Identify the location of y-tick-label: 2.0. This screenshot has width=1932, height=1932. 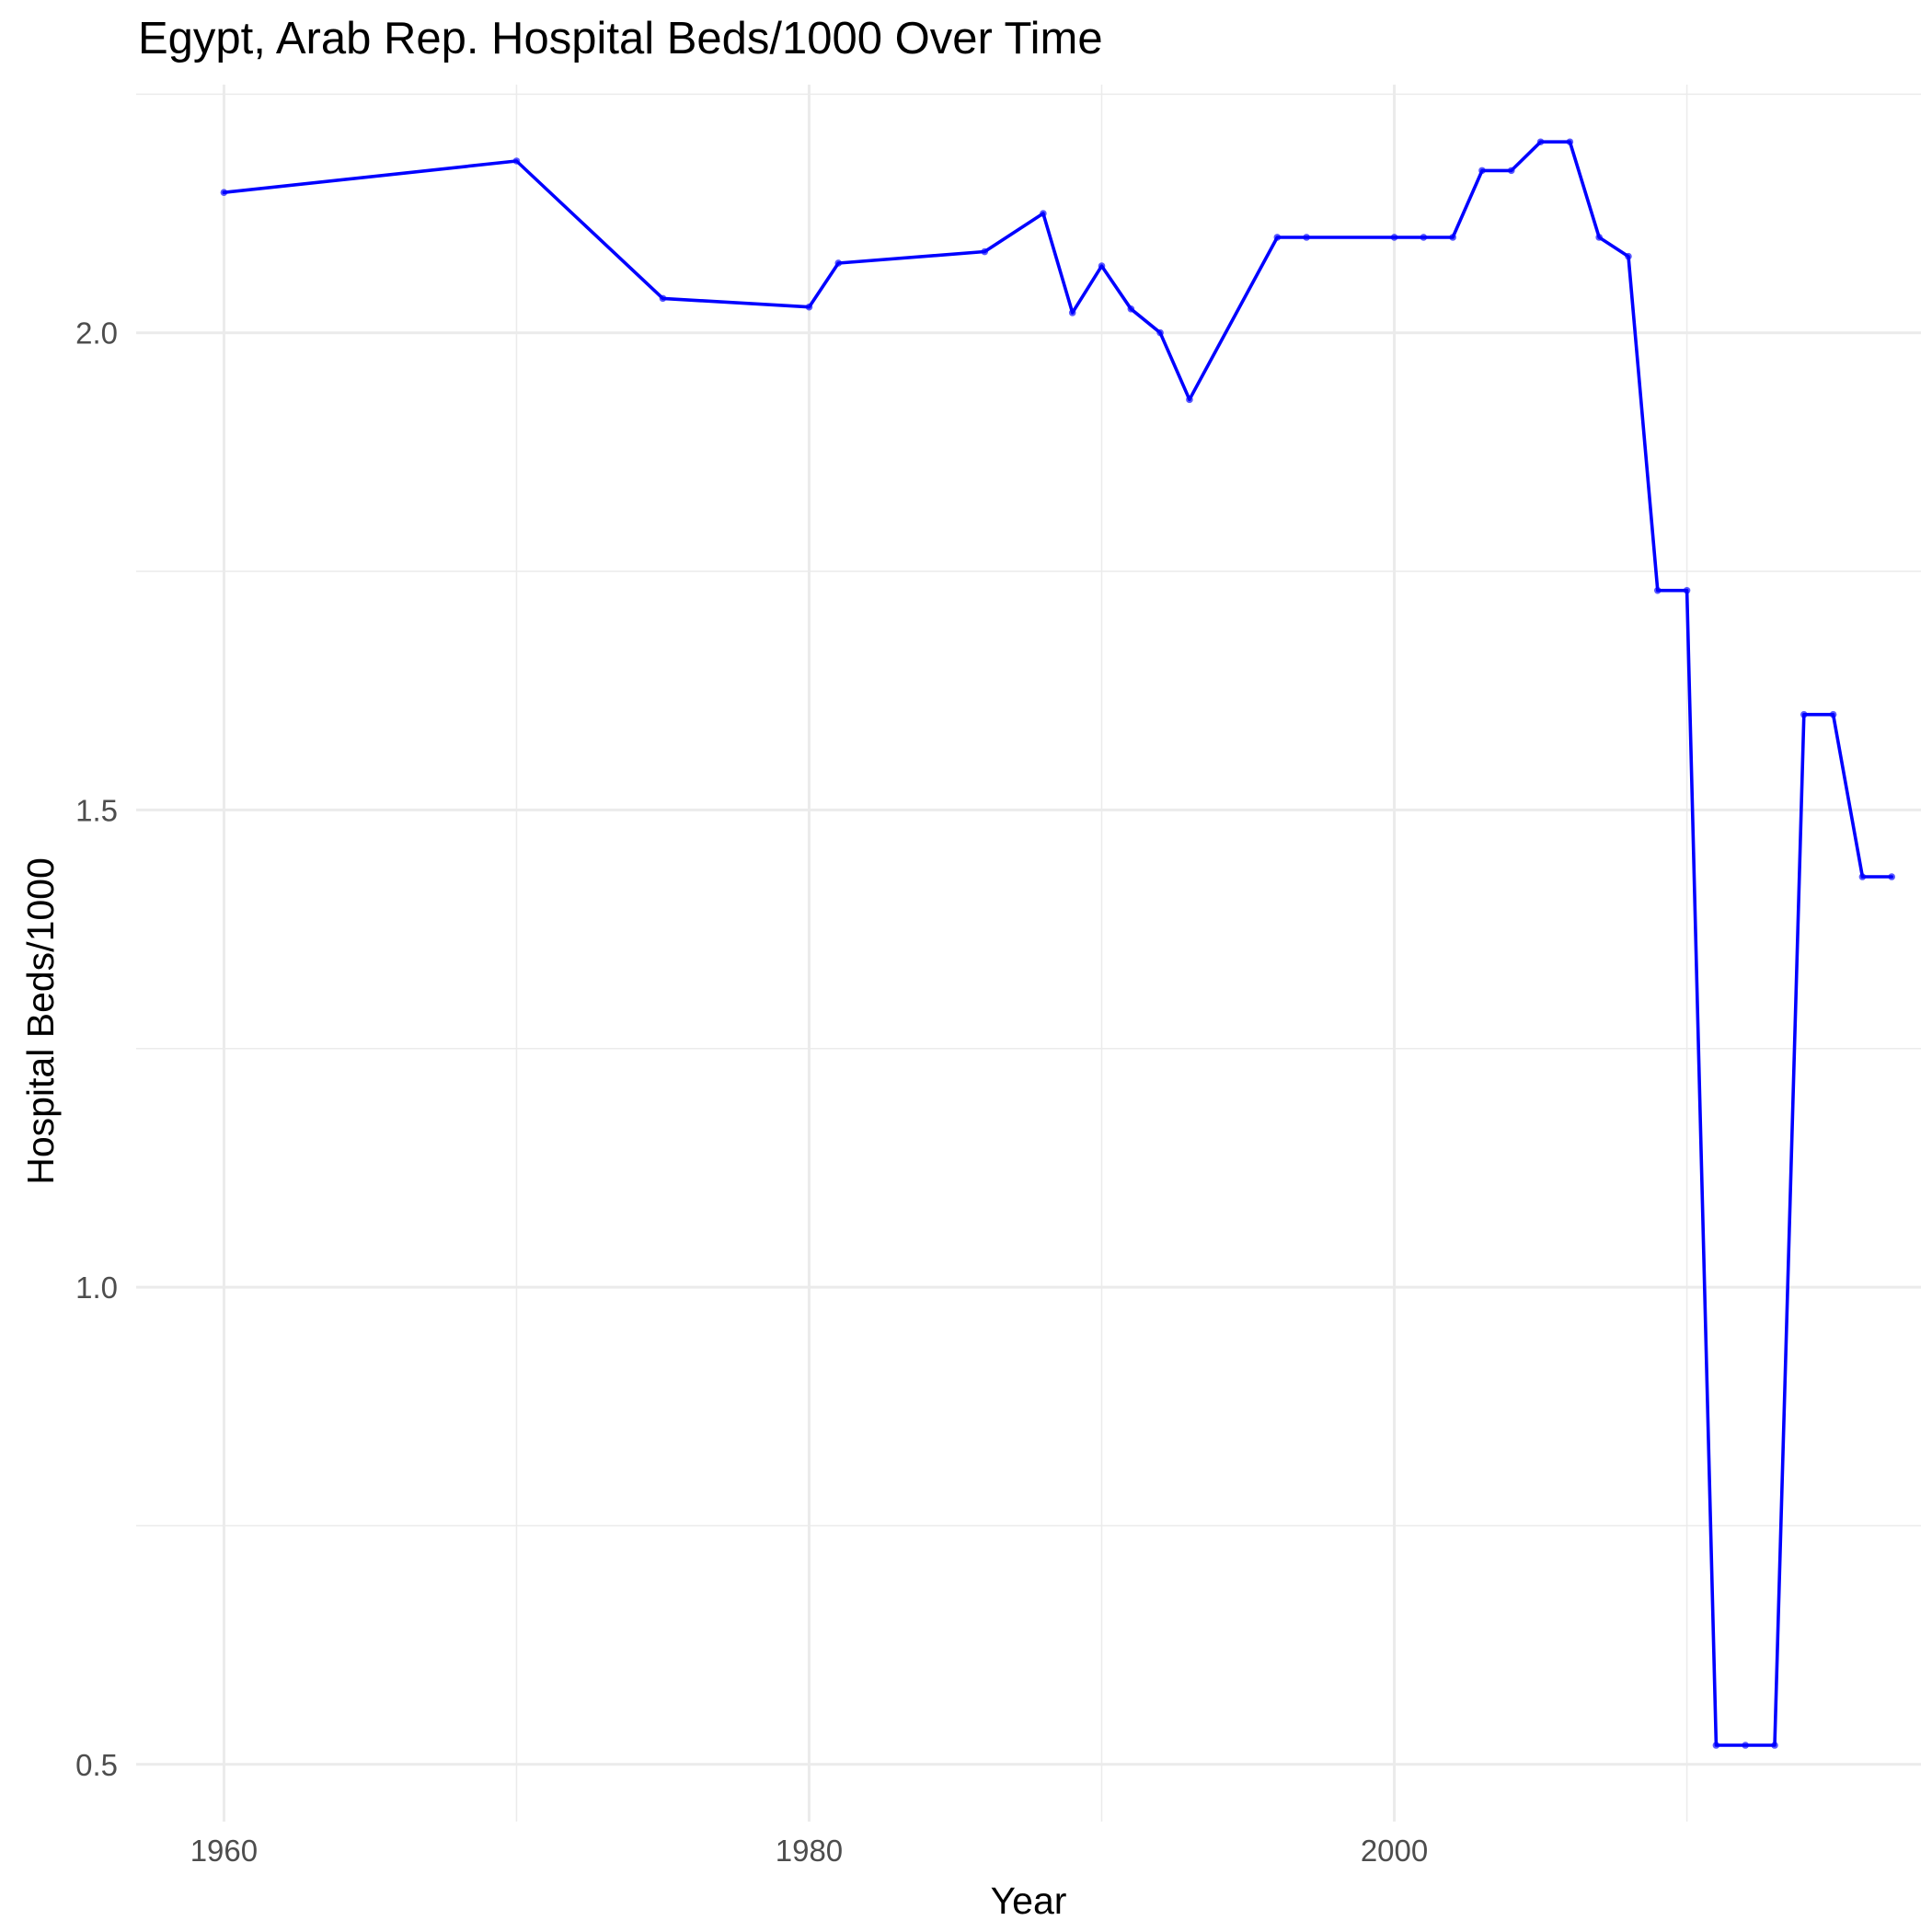
(96, 333).